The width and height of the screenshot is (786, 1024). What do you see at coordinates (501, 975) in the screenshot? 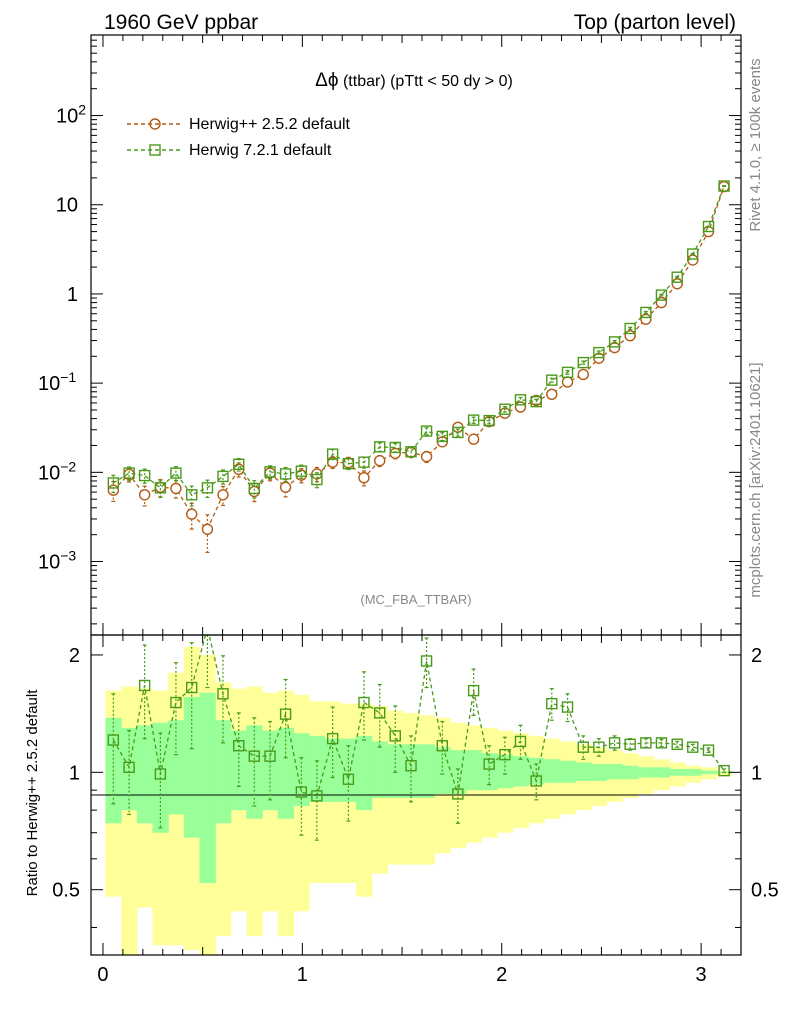
I see `x-tick-label: 2` at bounding box center [501, 975].